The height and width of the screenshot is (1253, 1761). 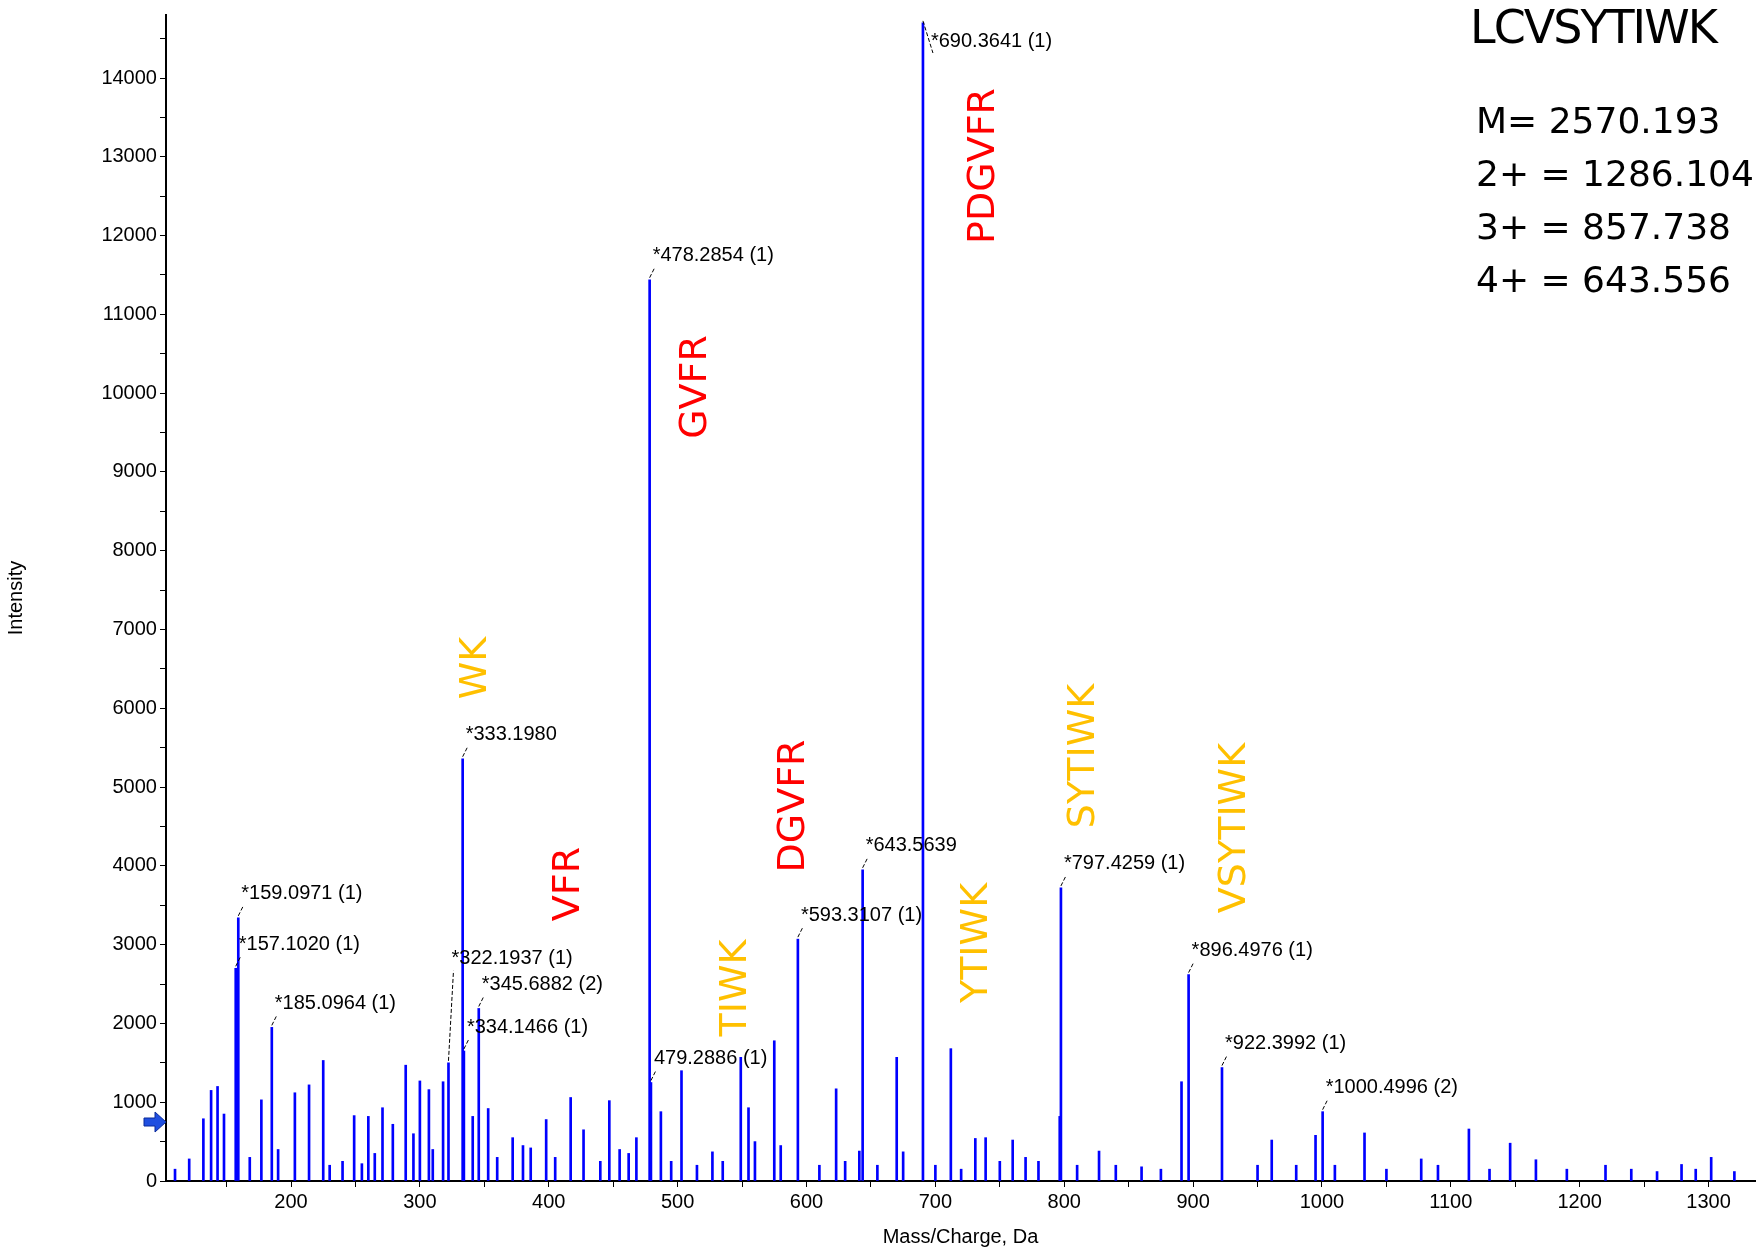 I want to click on y-tick-label: 14000, so click(x=129, y=76).